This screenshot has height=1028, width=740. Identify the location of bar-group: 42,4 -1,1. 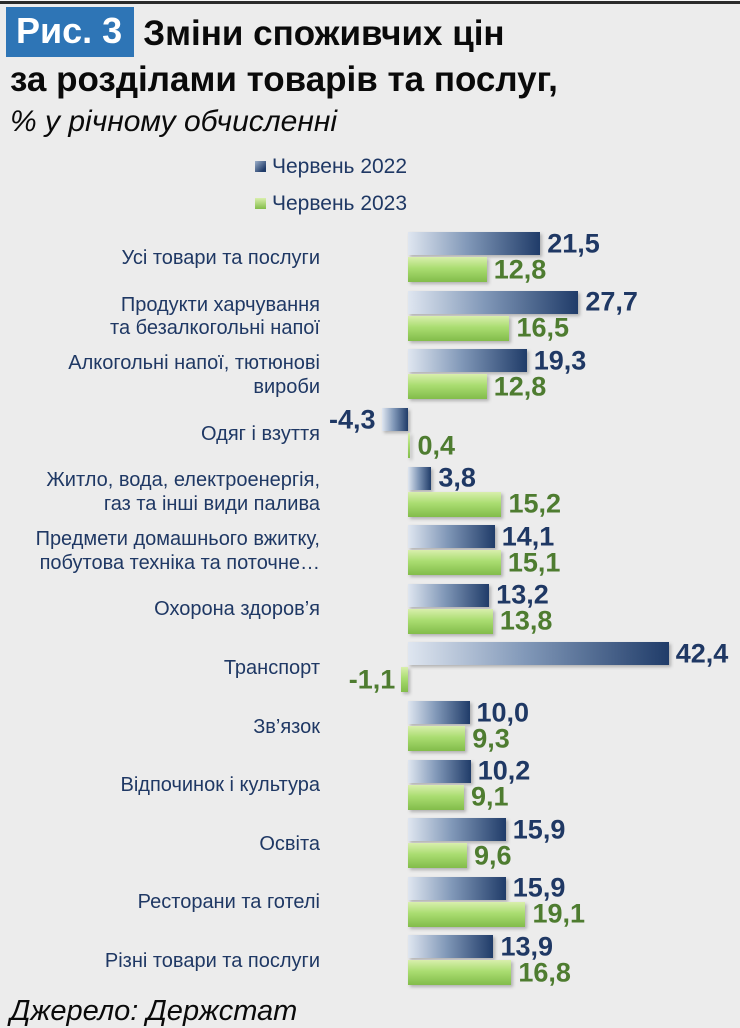
(535, 668).